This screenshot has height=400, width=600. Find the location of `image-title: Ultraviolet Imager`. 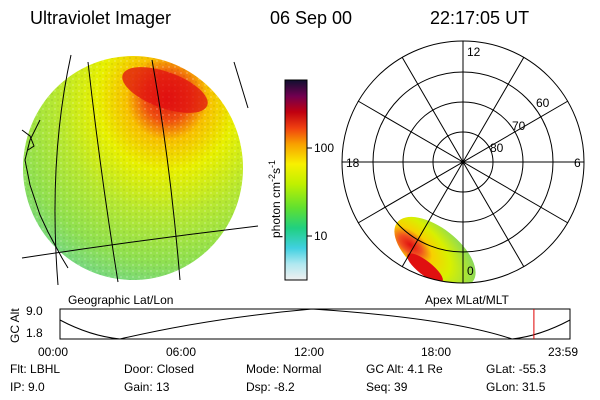

image-title: Ultraviolet Imager is located at coordinates (101, 18).